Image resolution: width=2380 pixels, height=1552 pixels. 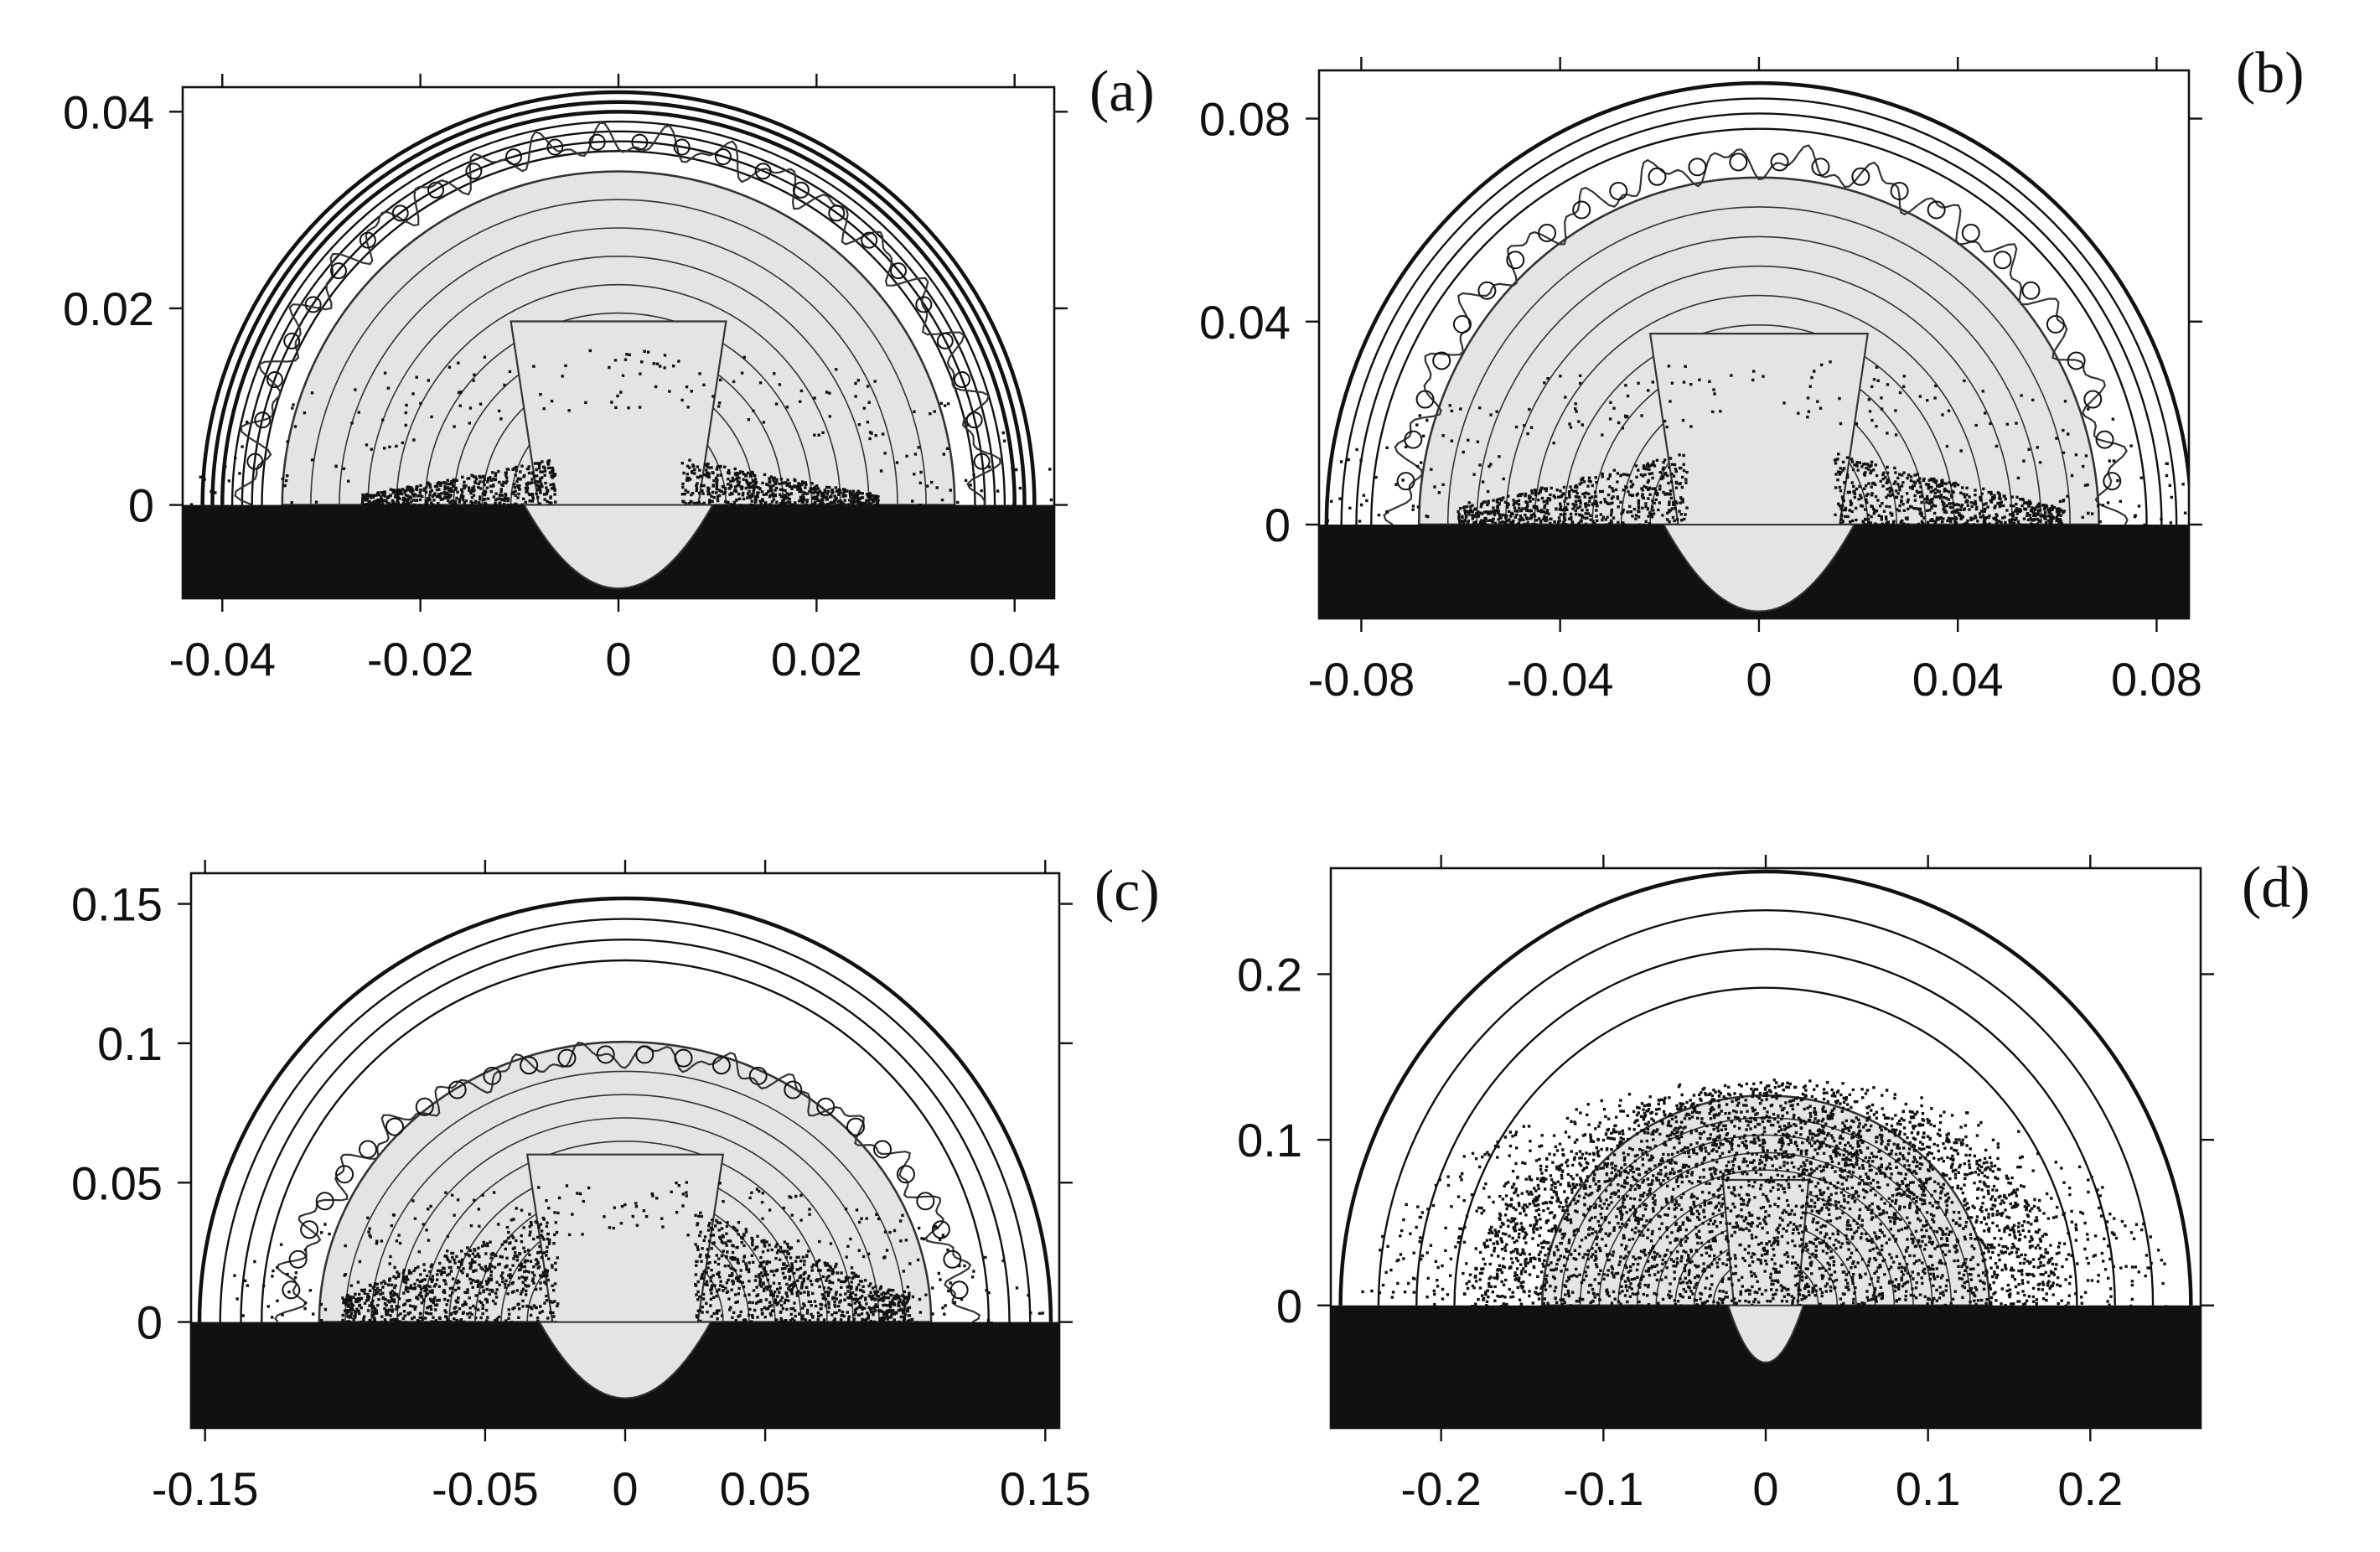 What do you see at coordinates (1122, 91) in the screenshot?
I see `panel-label-a: (a)` at bounding box center [1122, 91].